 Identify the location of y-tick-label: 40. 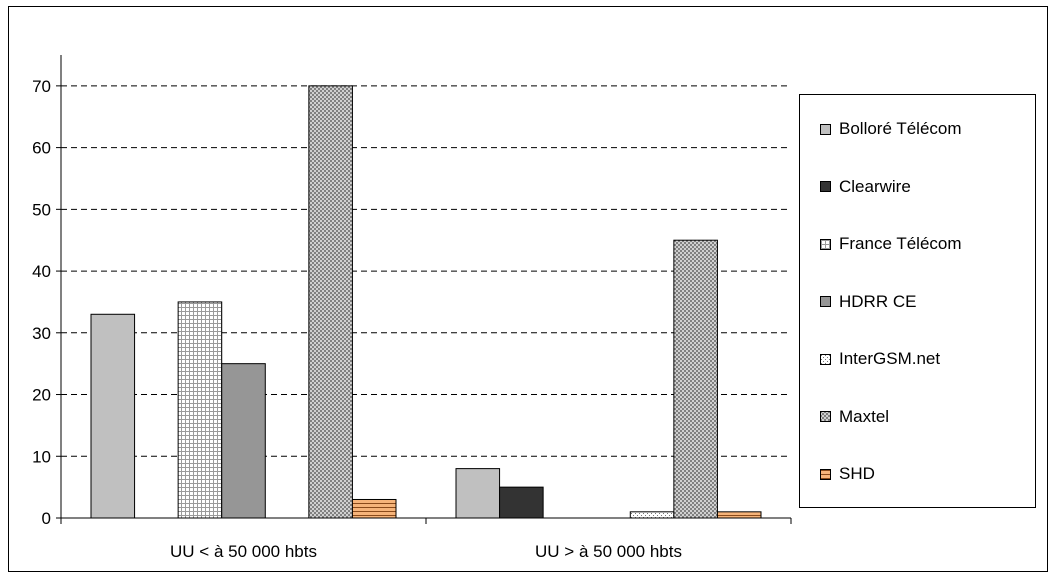
(41, 271).